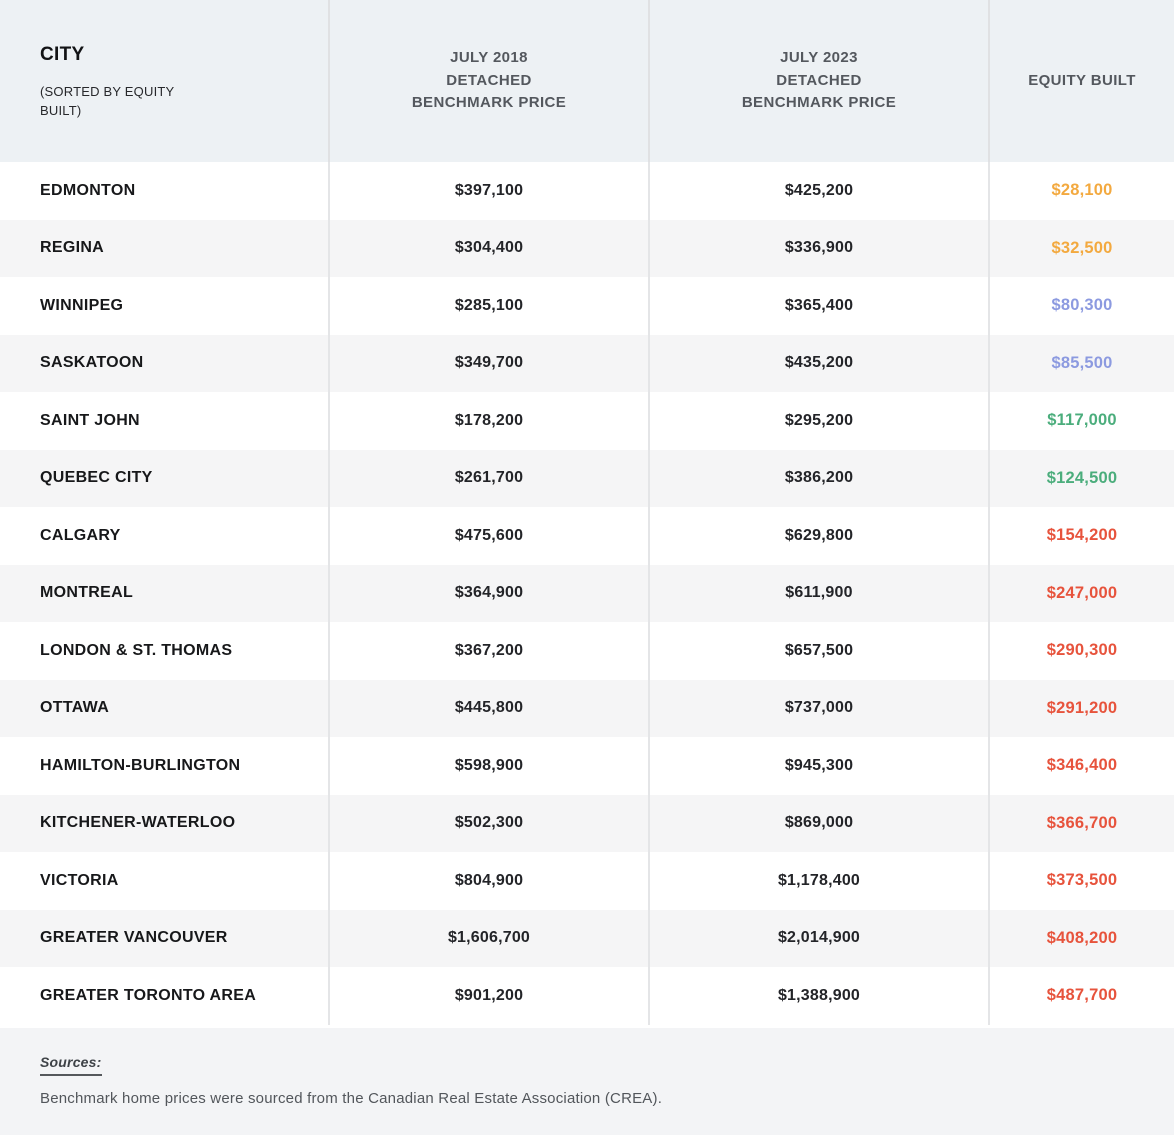  I want to click on table-row: SAINT JOHN $178,200 $295,200 $117,000, so click(587, 421).